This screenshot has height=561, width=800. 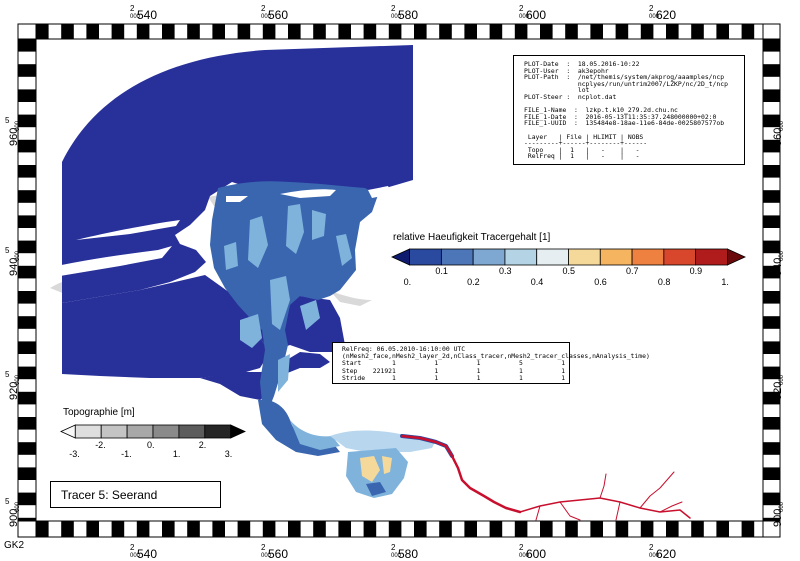 I want to click on relfreq-info-line: Step 221921 1 1 1 1, so click(x=454, y=370).